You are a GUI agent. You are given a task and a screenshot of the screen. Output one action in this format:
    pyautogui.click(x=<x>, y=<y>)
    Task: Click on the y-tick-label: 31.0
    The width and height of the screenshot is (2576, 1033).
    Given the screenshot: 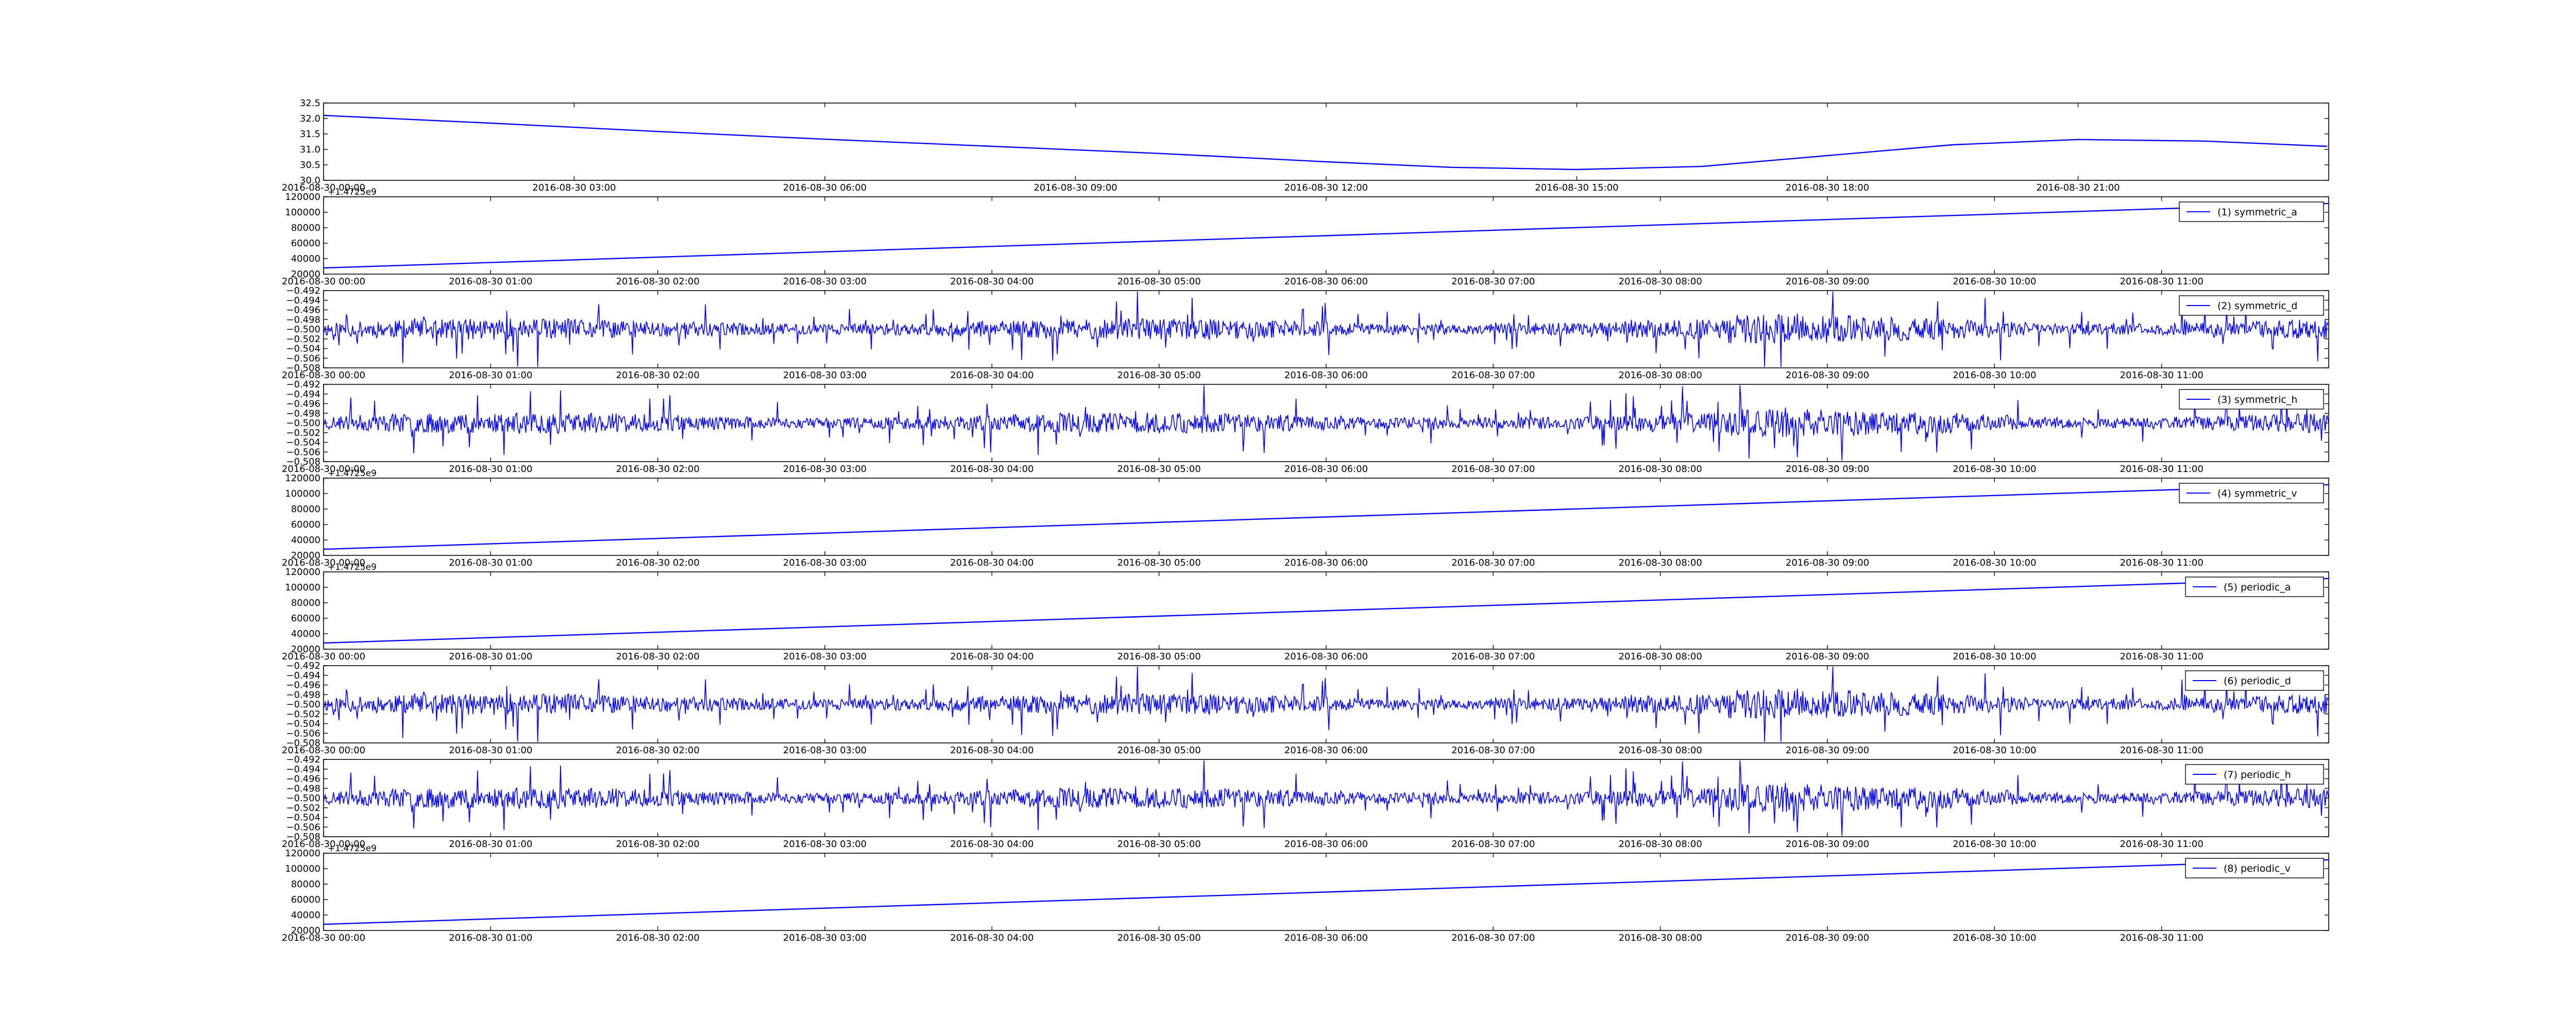 What is the action you would take?
    pyautogui.click(x=310, y=149)
    